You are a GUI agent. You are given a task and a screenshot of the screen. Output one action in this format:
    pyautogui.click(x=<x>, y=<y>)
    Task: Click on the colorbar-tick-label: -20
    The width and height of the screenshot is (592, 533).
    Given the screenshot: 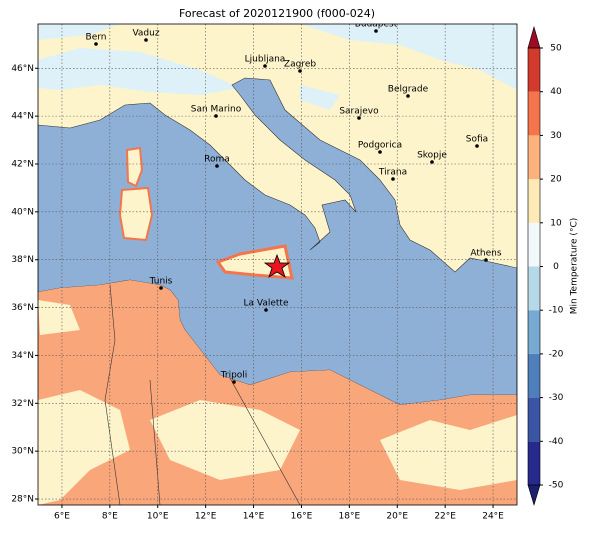 What is the action you would take?
    pyautogui.click(x=556, y=354)
    